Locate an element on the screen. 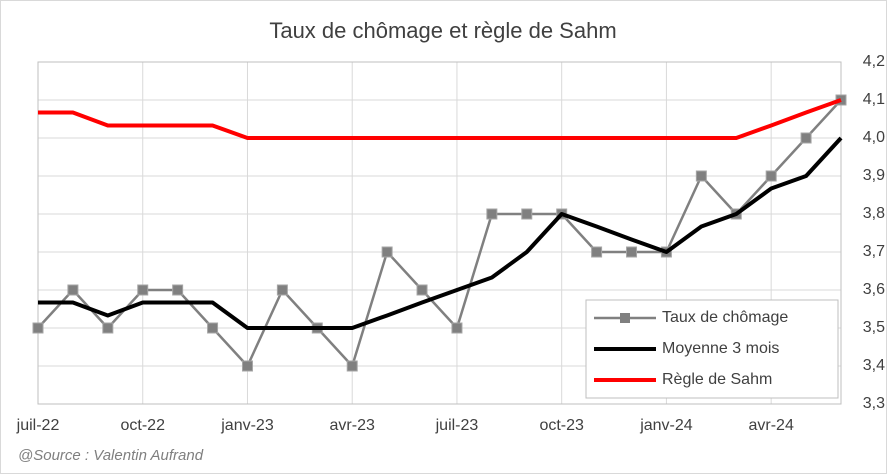 The image size is (887, 474). x-tick-label: oct-23 is located at coordinates (561, 425).